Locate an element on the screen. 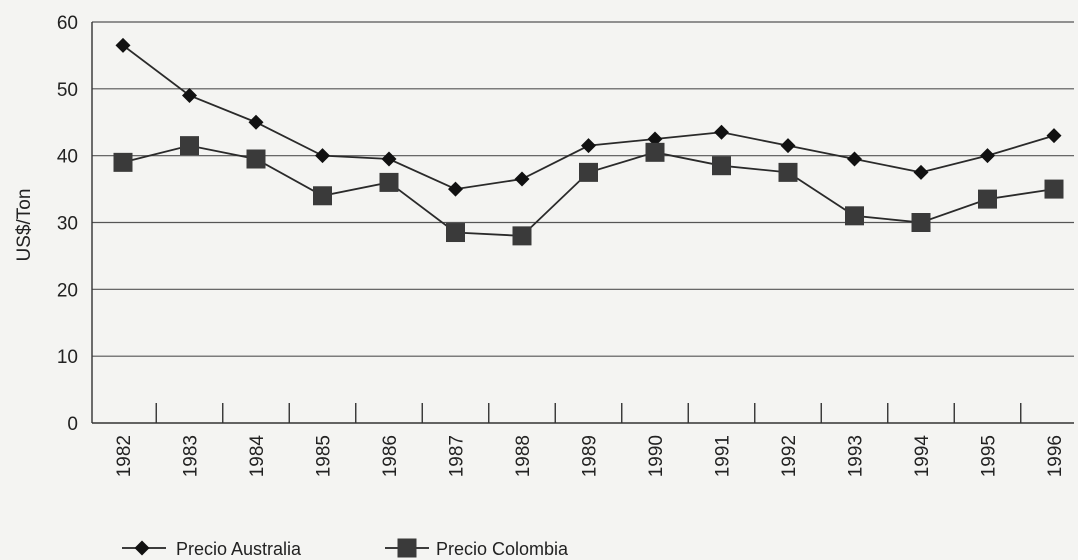  x-tick-label: 1984 is located at coordinates (257, 456).